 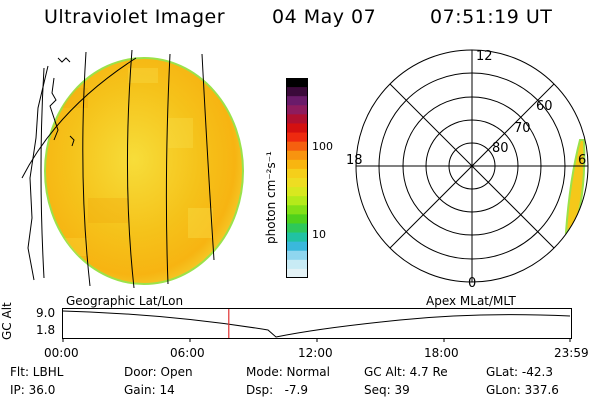 What do you see at coordinates (471, 301) in the screenshot?
I see `timeline-right-title: Apex MLat/MLT` at bounding box center [471, 301].